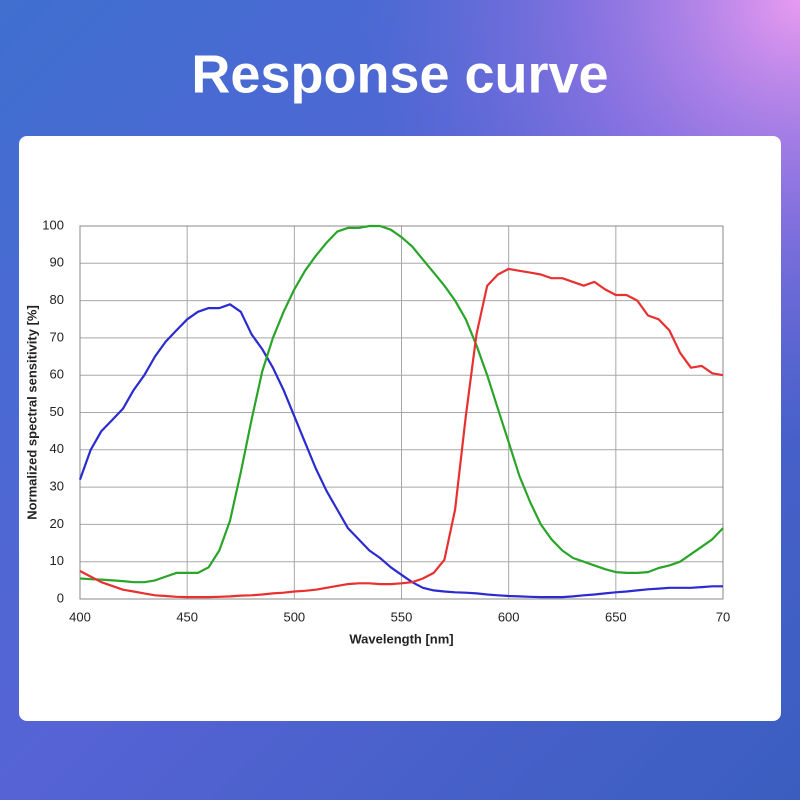 This screenshot has height=800, width=800. What do you see at coordinates (187, 616) in the screenshot?
I see `x-tick-label: 450` at bounding box center [187, 616].